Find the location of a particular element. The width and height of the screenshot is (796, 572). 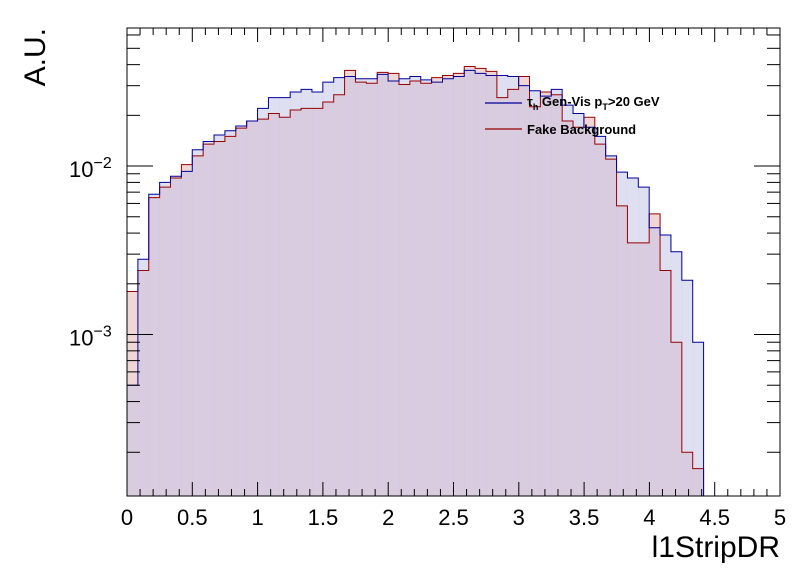

x-tick-label: 2.5 is located at coordinates (453, 517).